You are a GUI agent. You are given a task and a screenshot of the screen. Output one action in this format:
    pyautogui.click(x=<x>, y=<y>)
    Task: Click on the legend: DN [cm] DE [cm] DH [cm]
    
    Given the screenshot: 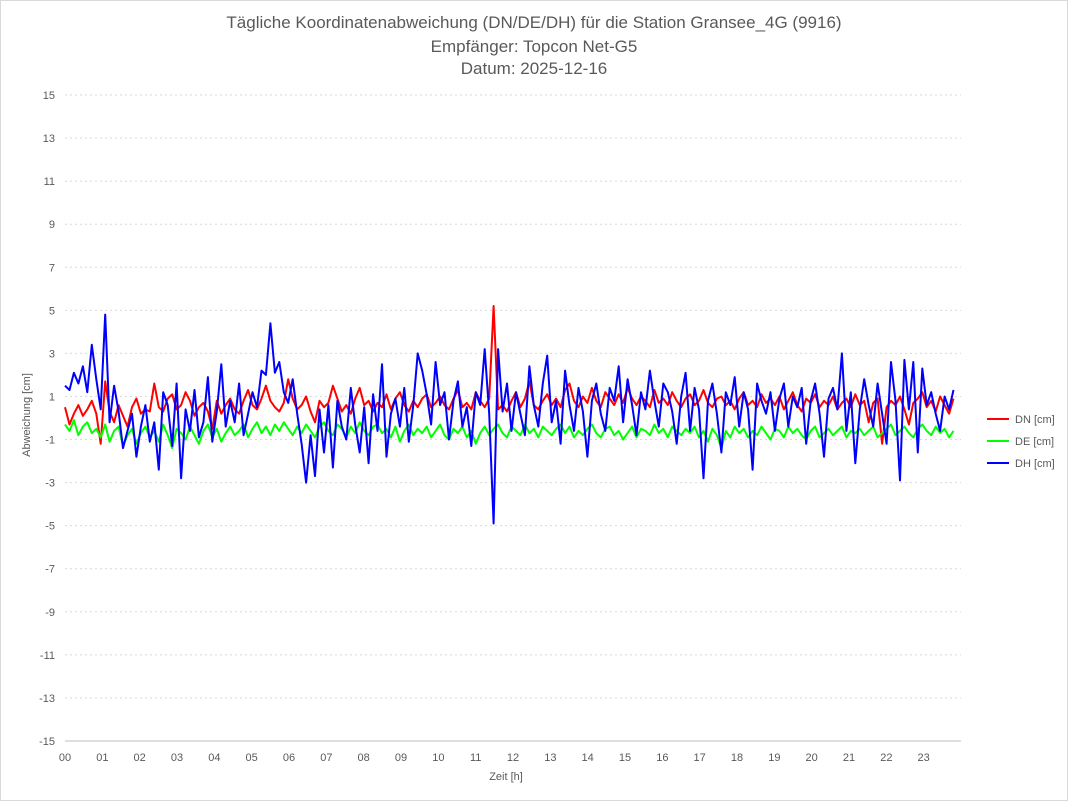 What is the action you would take?
    pyautogui.click(x=1021, y=442)
    